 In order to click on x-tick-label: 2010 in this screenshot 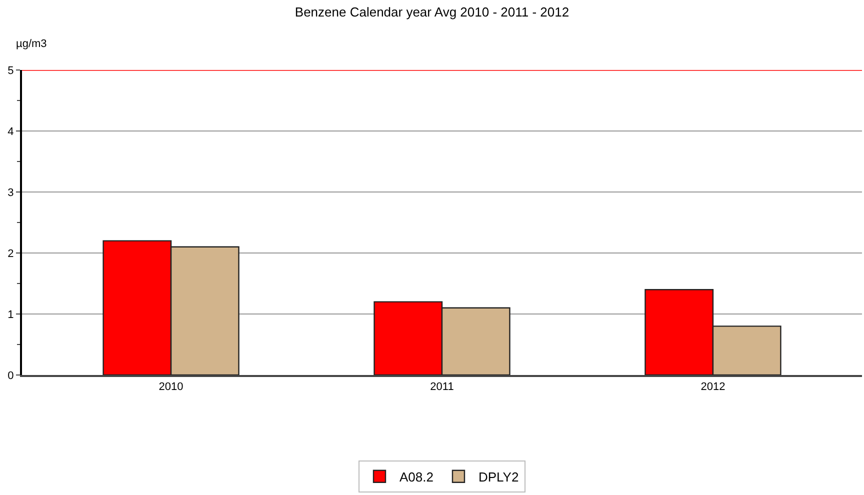, I will do `click(171, 386)`.